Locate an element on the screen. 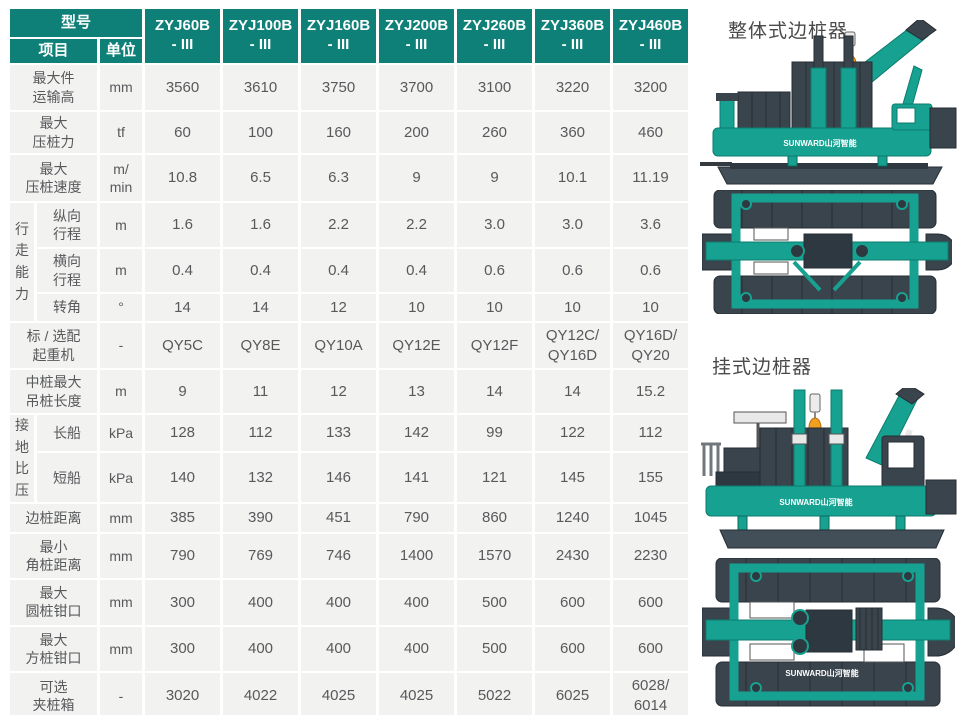 The height and width of the screenshot is (715, 960). spec-value: 3750 is located at coordinates (338, 87).